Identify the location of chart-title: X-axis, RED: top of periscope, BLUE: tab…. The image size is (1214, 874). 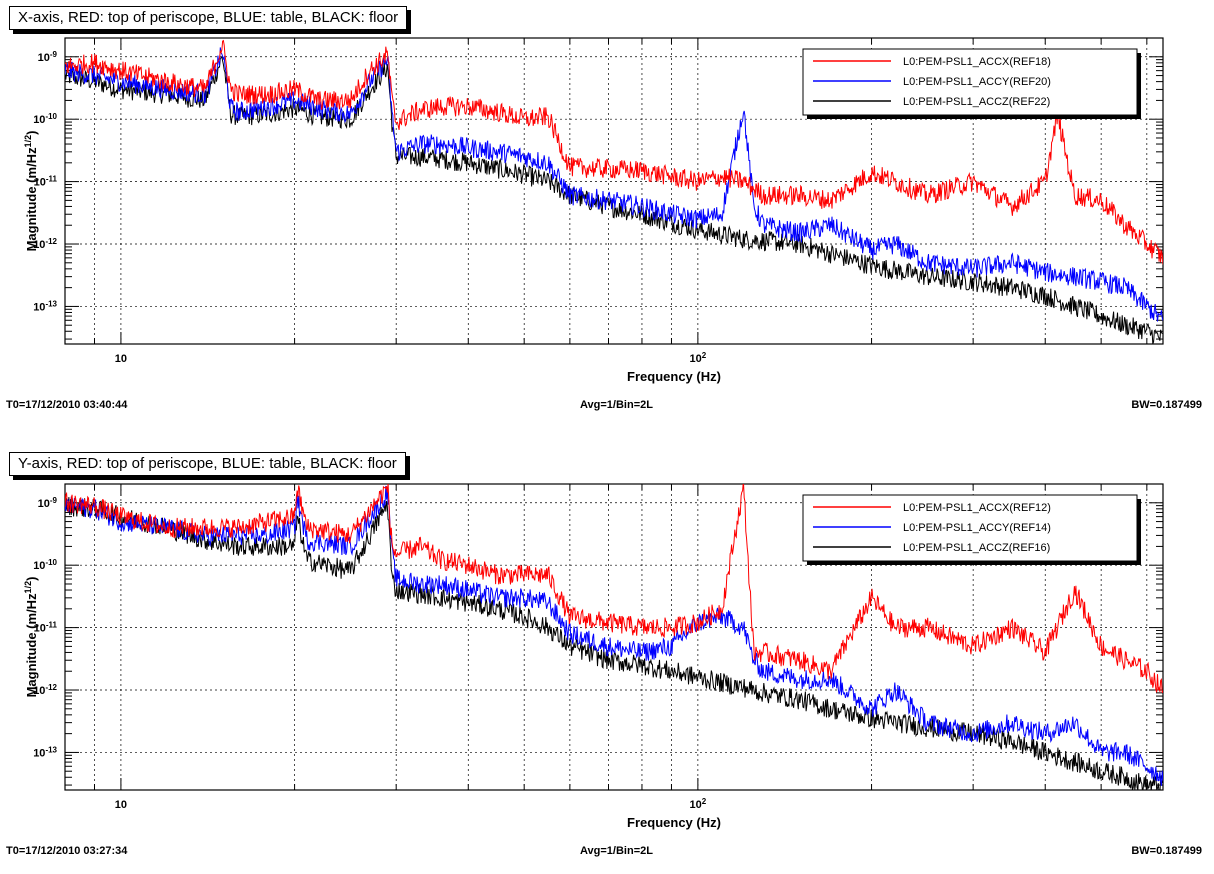
(208, 18).